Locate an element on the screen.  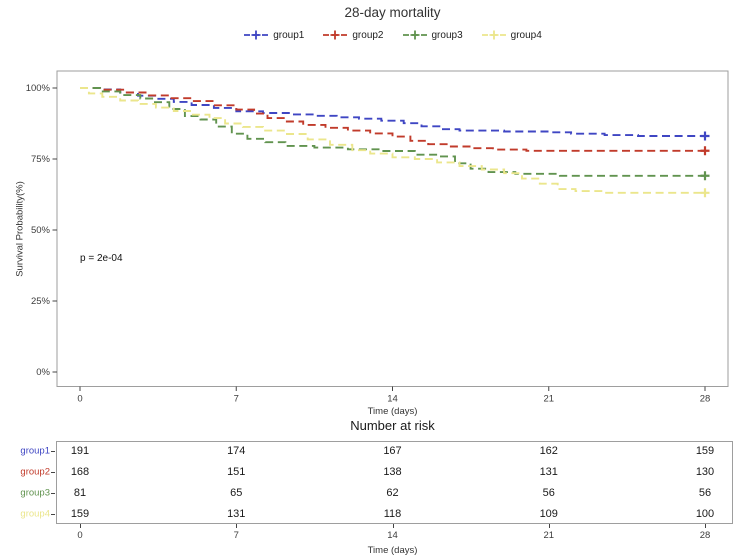
legend-item-group4: group4 is located at coordinates (511, 35).